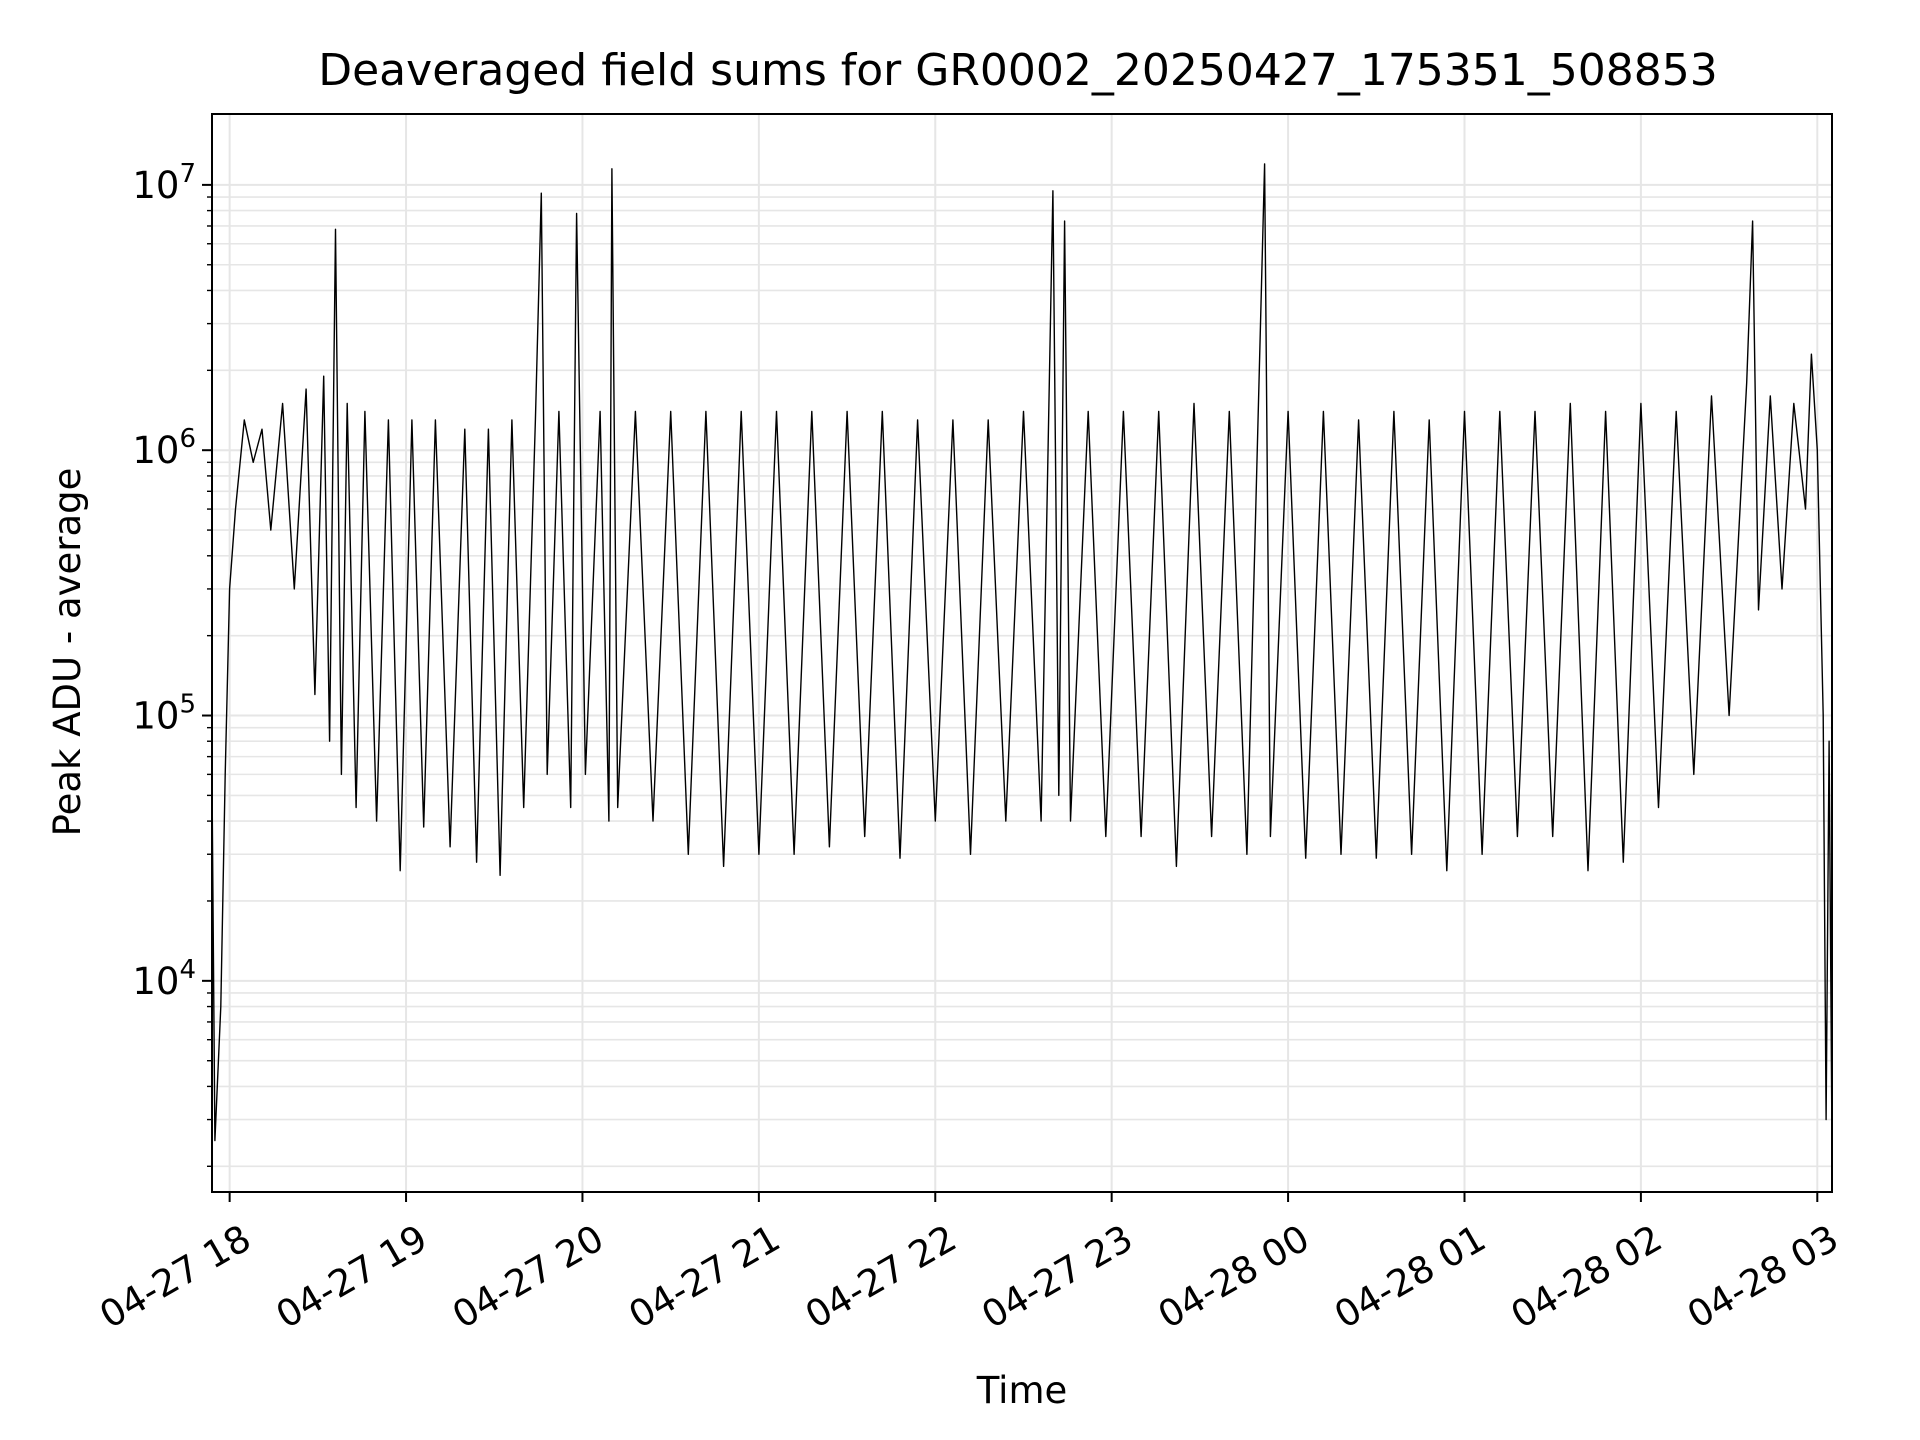  I want to click on y-tick-label: 106, so click(164, 448).